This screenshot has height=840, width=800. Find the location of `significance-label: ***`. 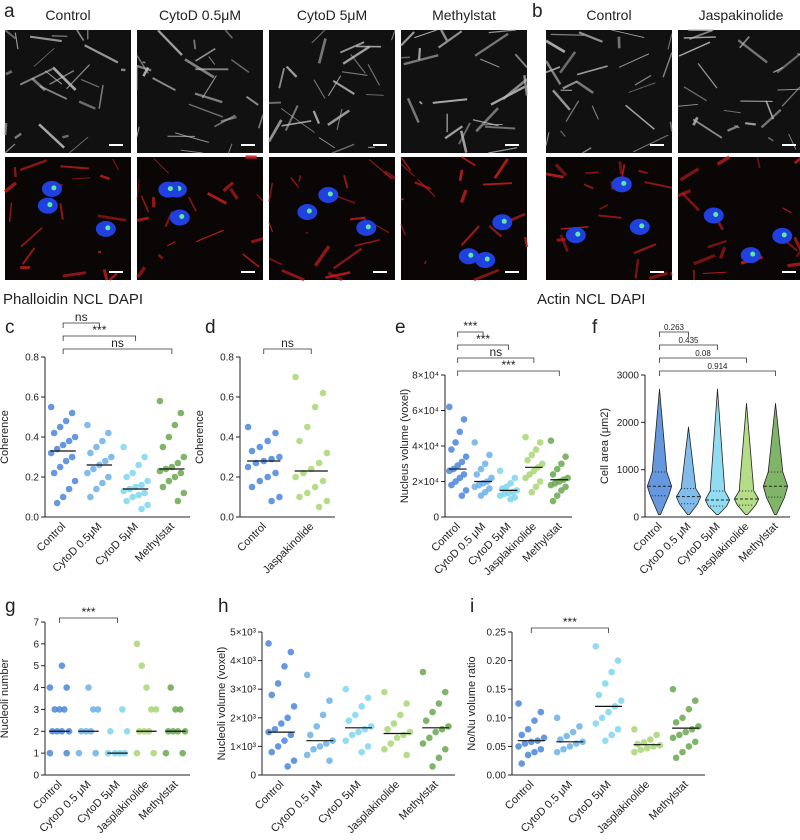

significance-label: *** is located at coordinates (88, 612).